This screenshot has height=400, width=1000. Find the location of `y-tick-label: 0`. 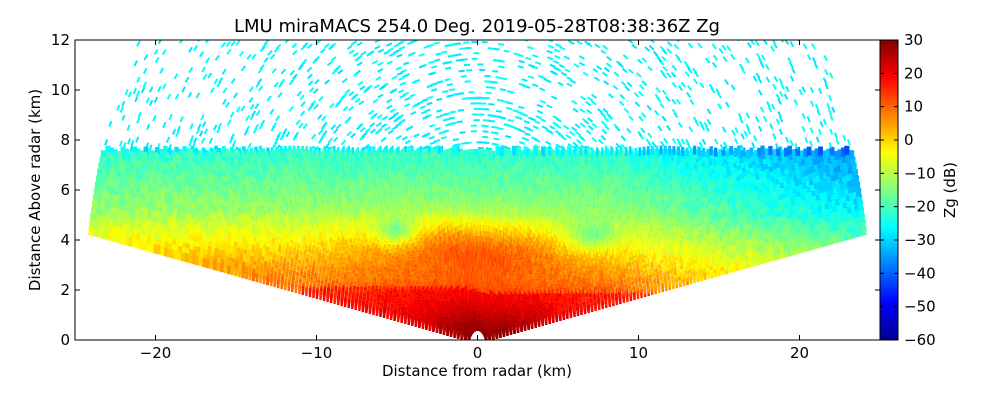

y-tick-label: 0 is located at coordinates (65, 340).